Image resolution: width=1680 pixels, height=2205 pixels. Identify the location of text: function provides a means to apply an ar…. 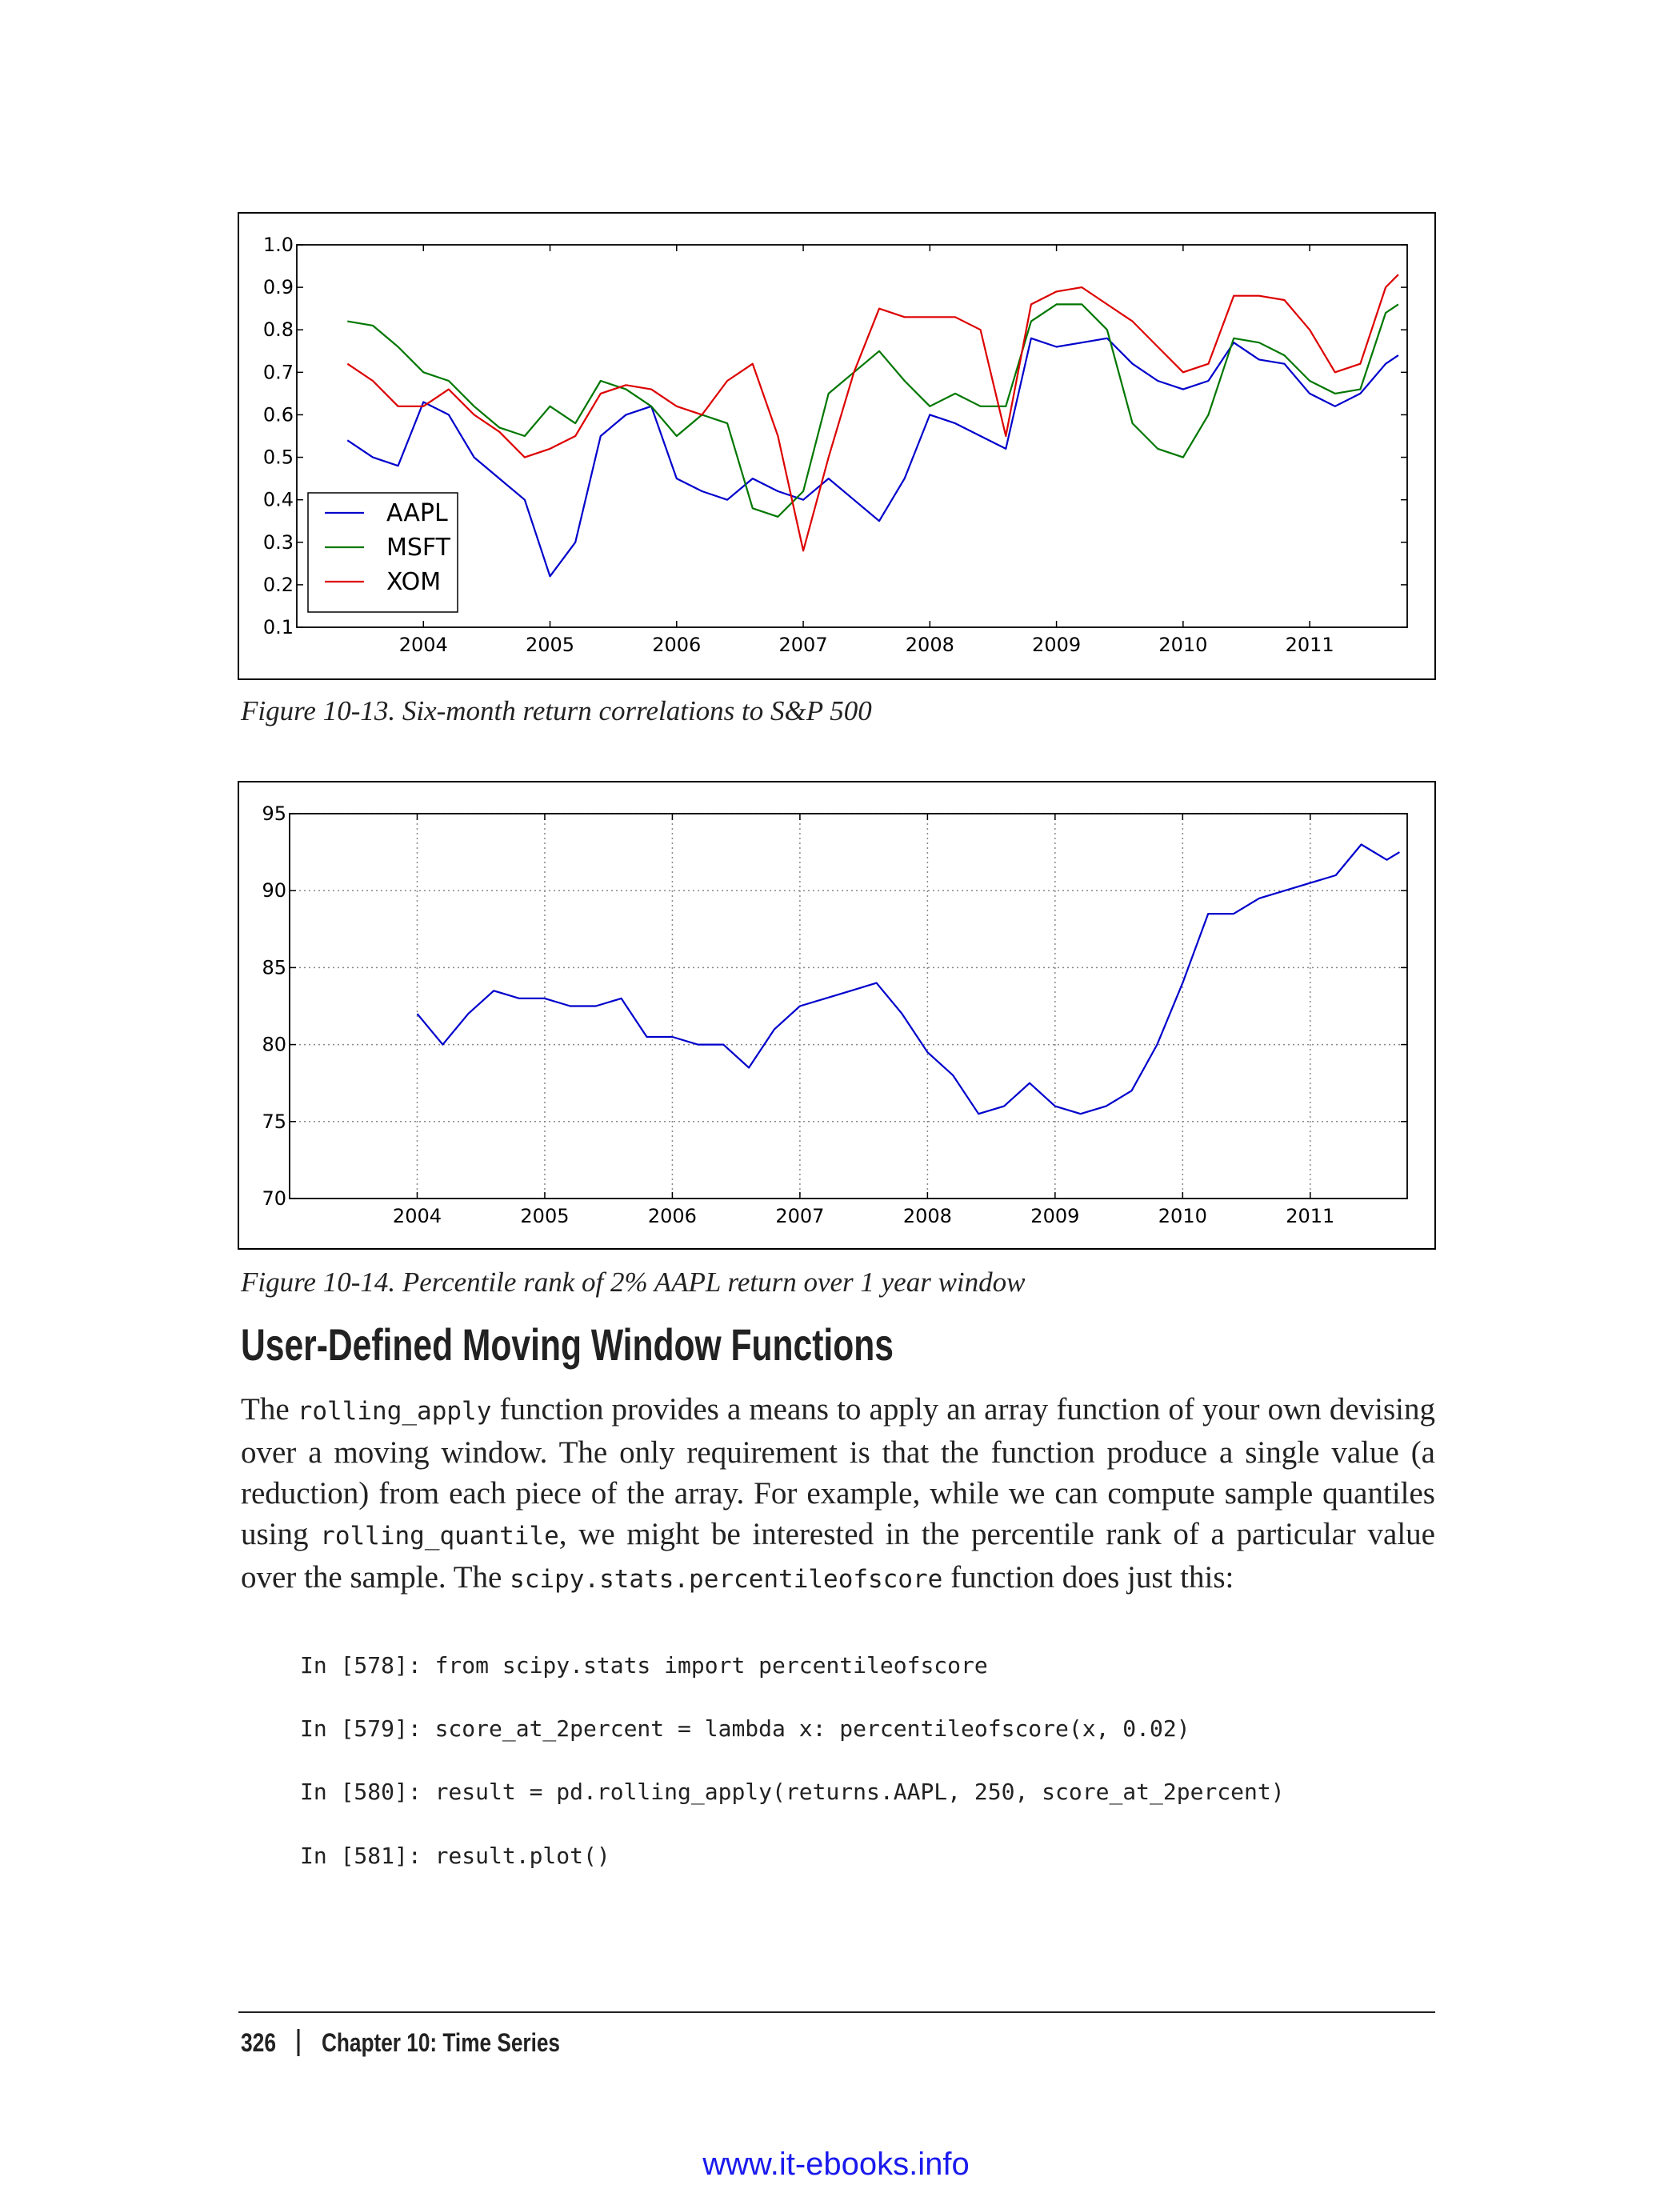
(838, 1471).